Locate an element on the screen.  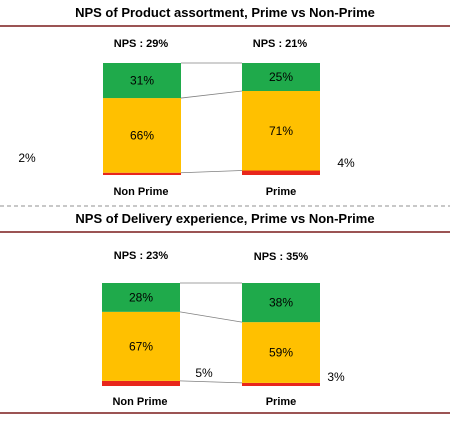
passive-label-prime: 71% is located at coordinates (281, 131).